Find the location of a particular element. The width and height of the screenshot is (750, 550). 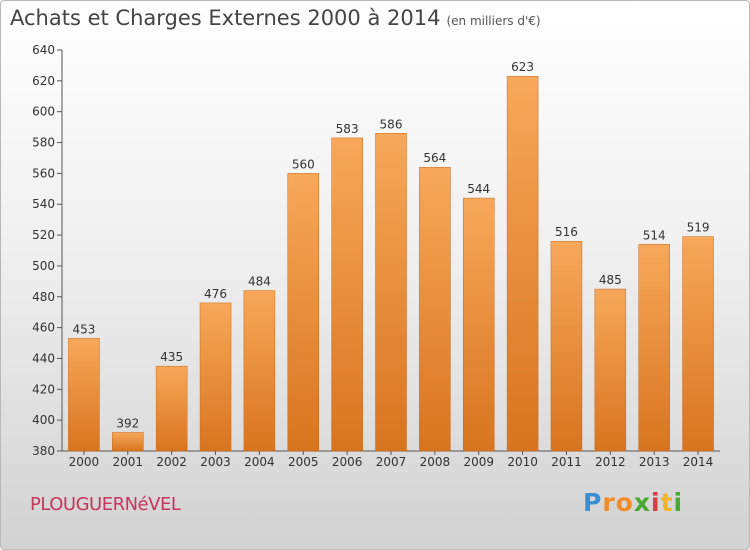

proxiti-logo: Proxiti is located at coordinates (633, 502).